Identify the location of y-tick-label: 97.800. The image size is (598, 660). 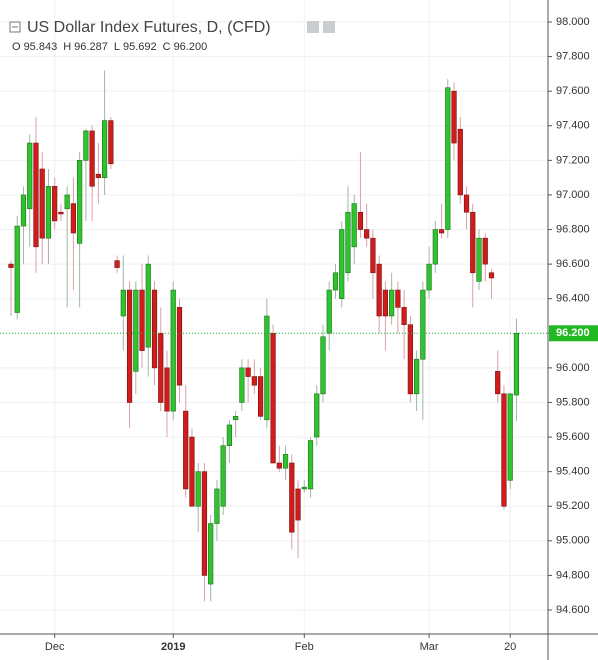
(573, 56).